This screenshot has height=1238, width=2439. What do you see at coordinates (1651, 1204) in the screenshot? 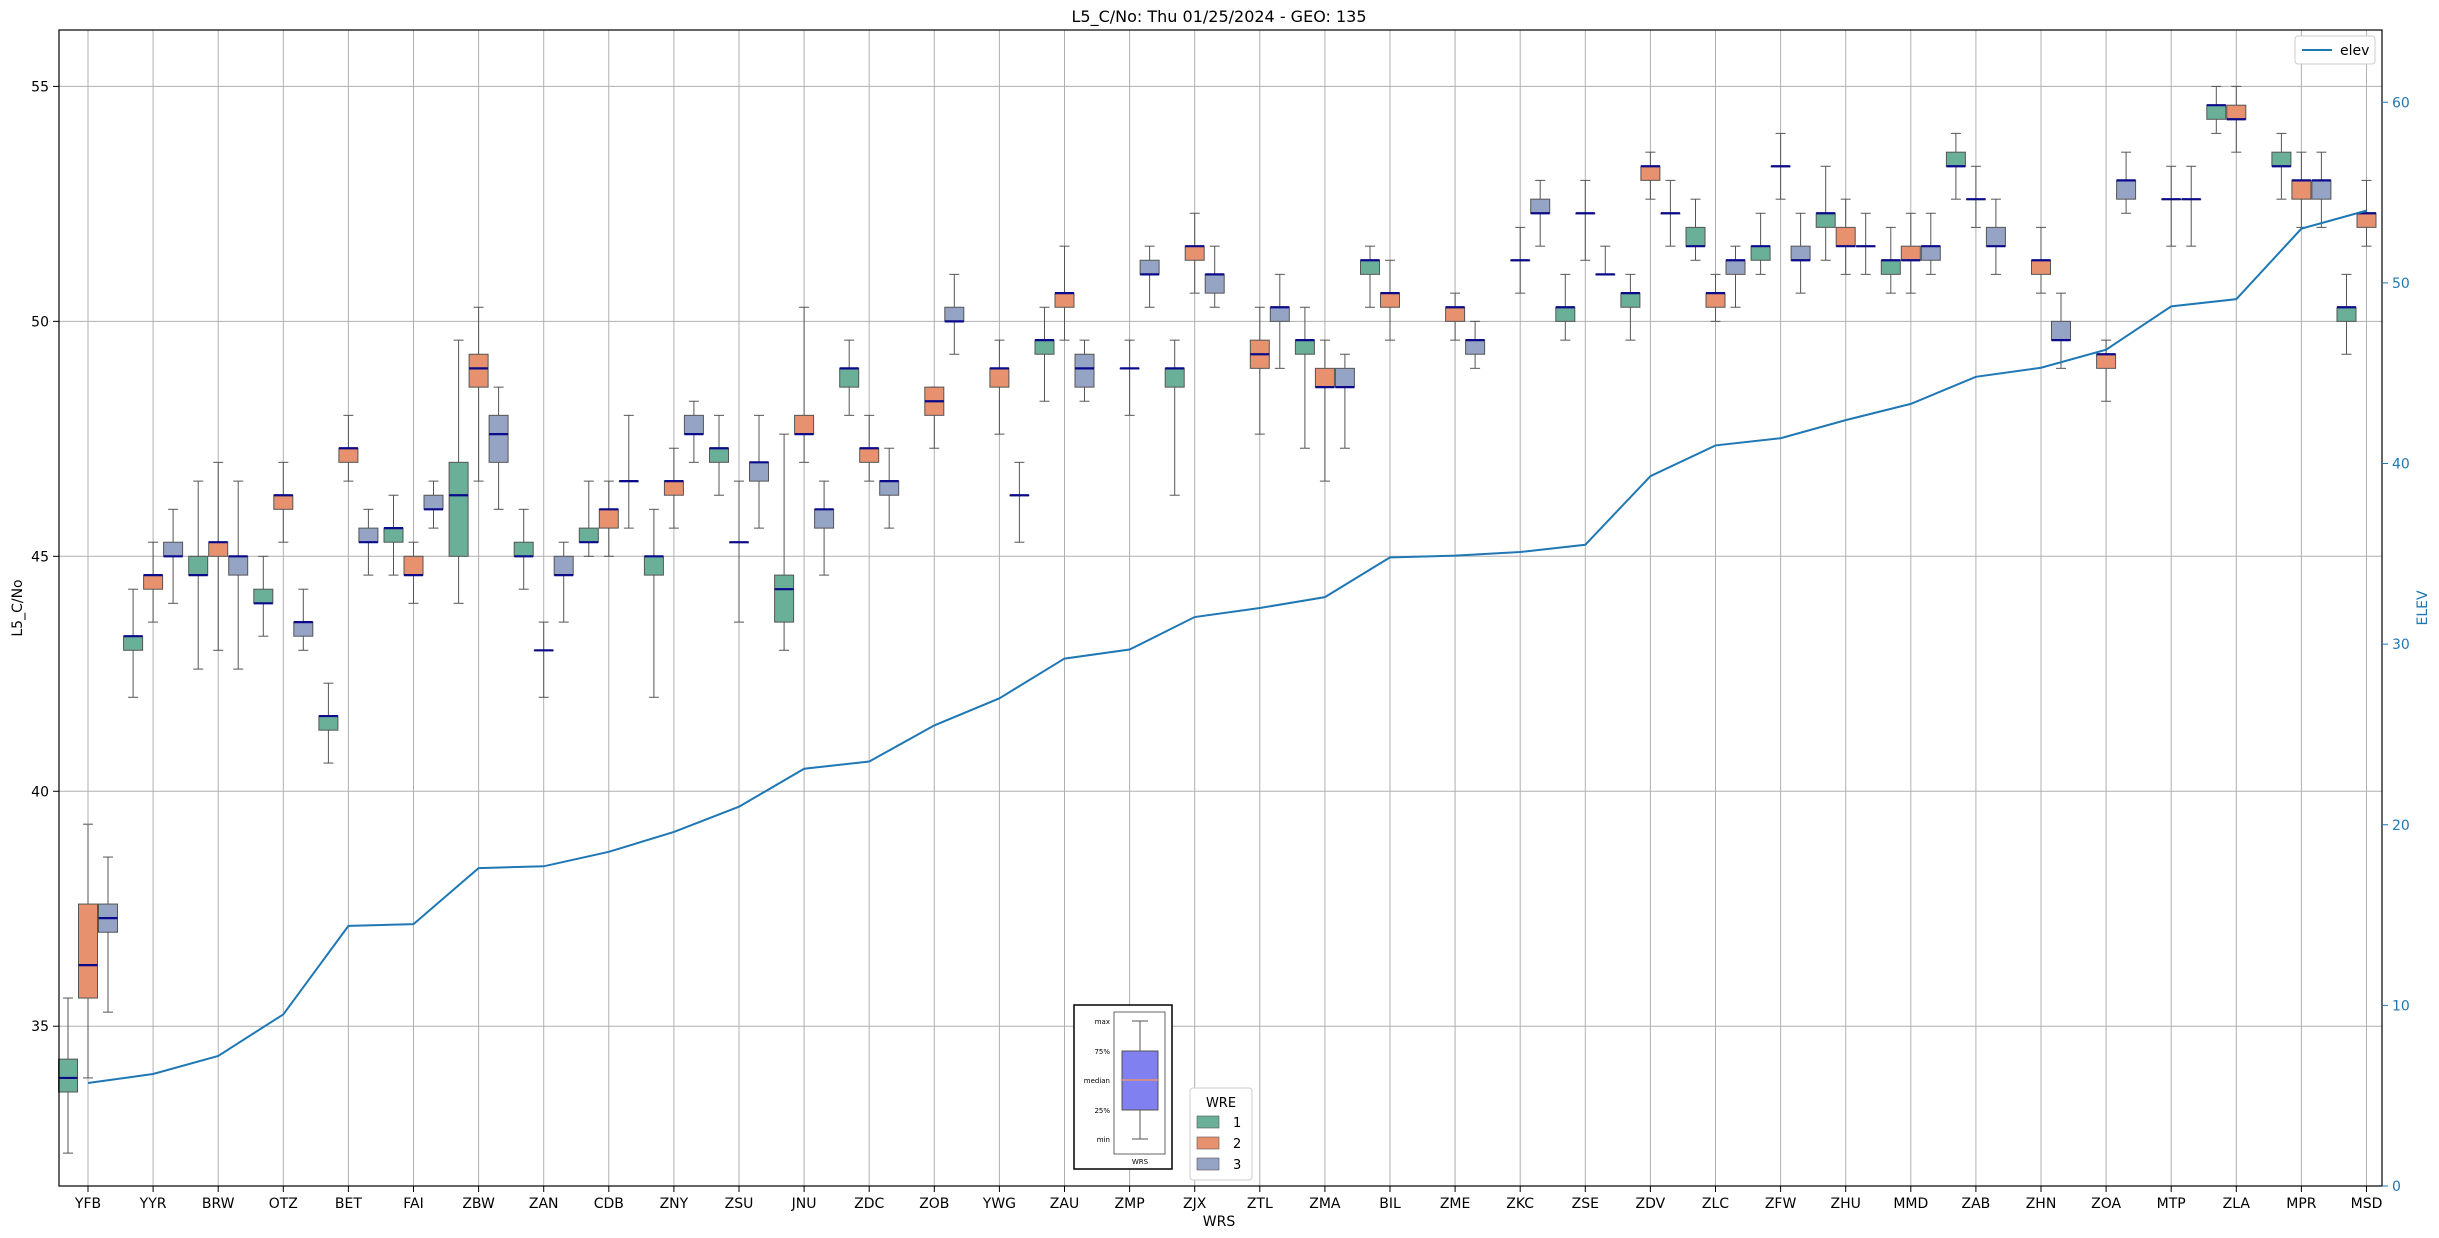
I see `x-tick-label: ZDV` at bounding box center [1651, 1204].